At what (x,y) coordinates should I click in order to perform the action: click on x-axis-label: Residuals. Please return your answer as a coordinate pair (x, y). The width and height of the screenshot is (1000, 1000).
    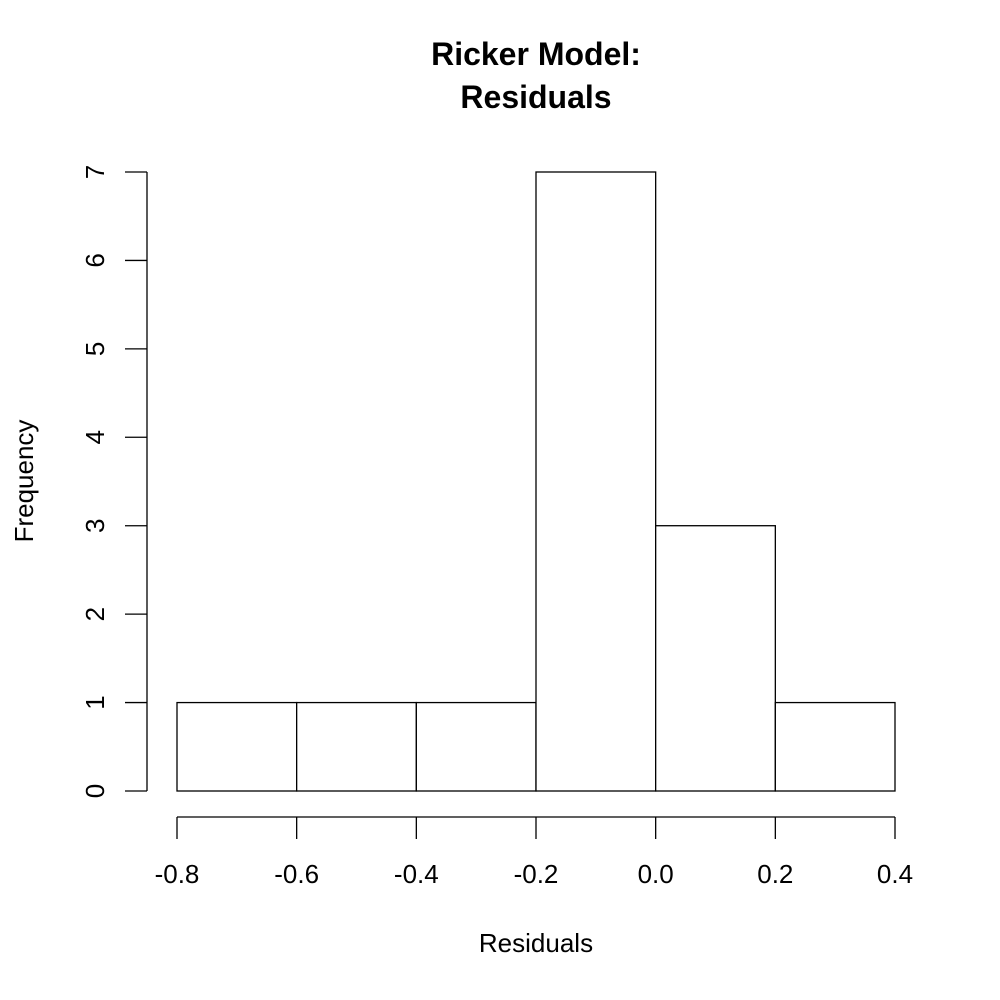
    Looking at the image, I should click on (536, 943).